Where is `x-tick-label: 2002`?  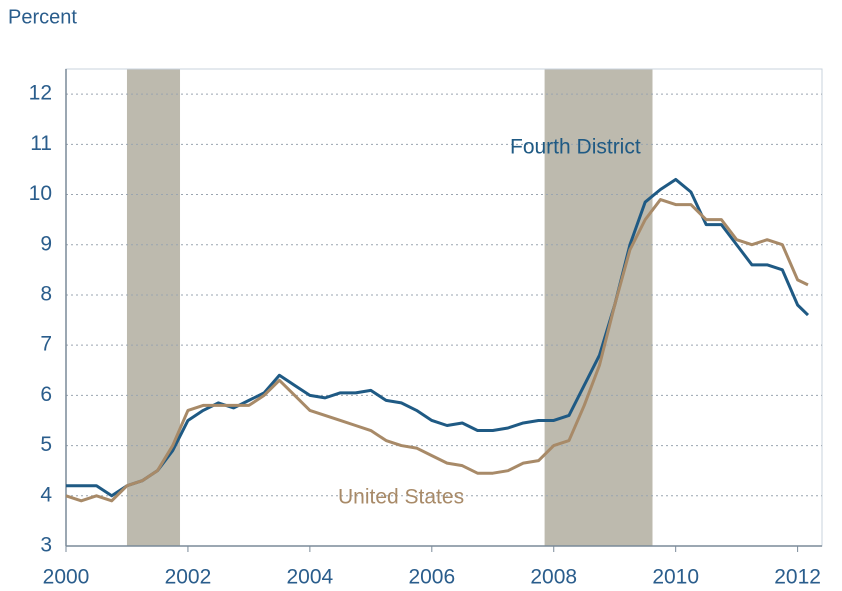 x-tick-label: 2002 is located at coordinates (188, 577).